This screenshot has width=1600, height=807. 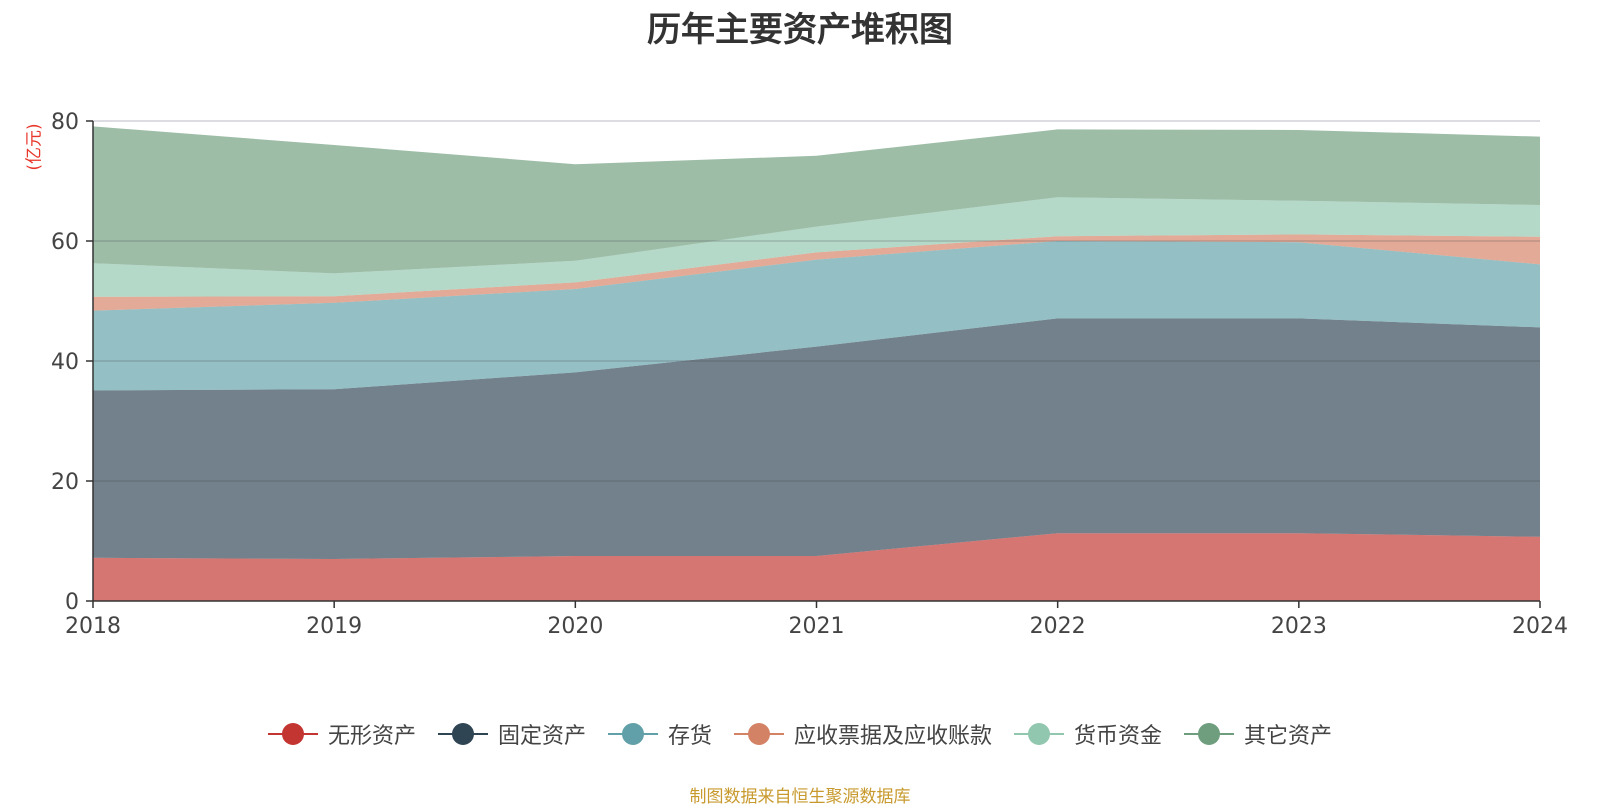 I want to click on x-tick-label-2021: 2021, so click(x=817, y=626).